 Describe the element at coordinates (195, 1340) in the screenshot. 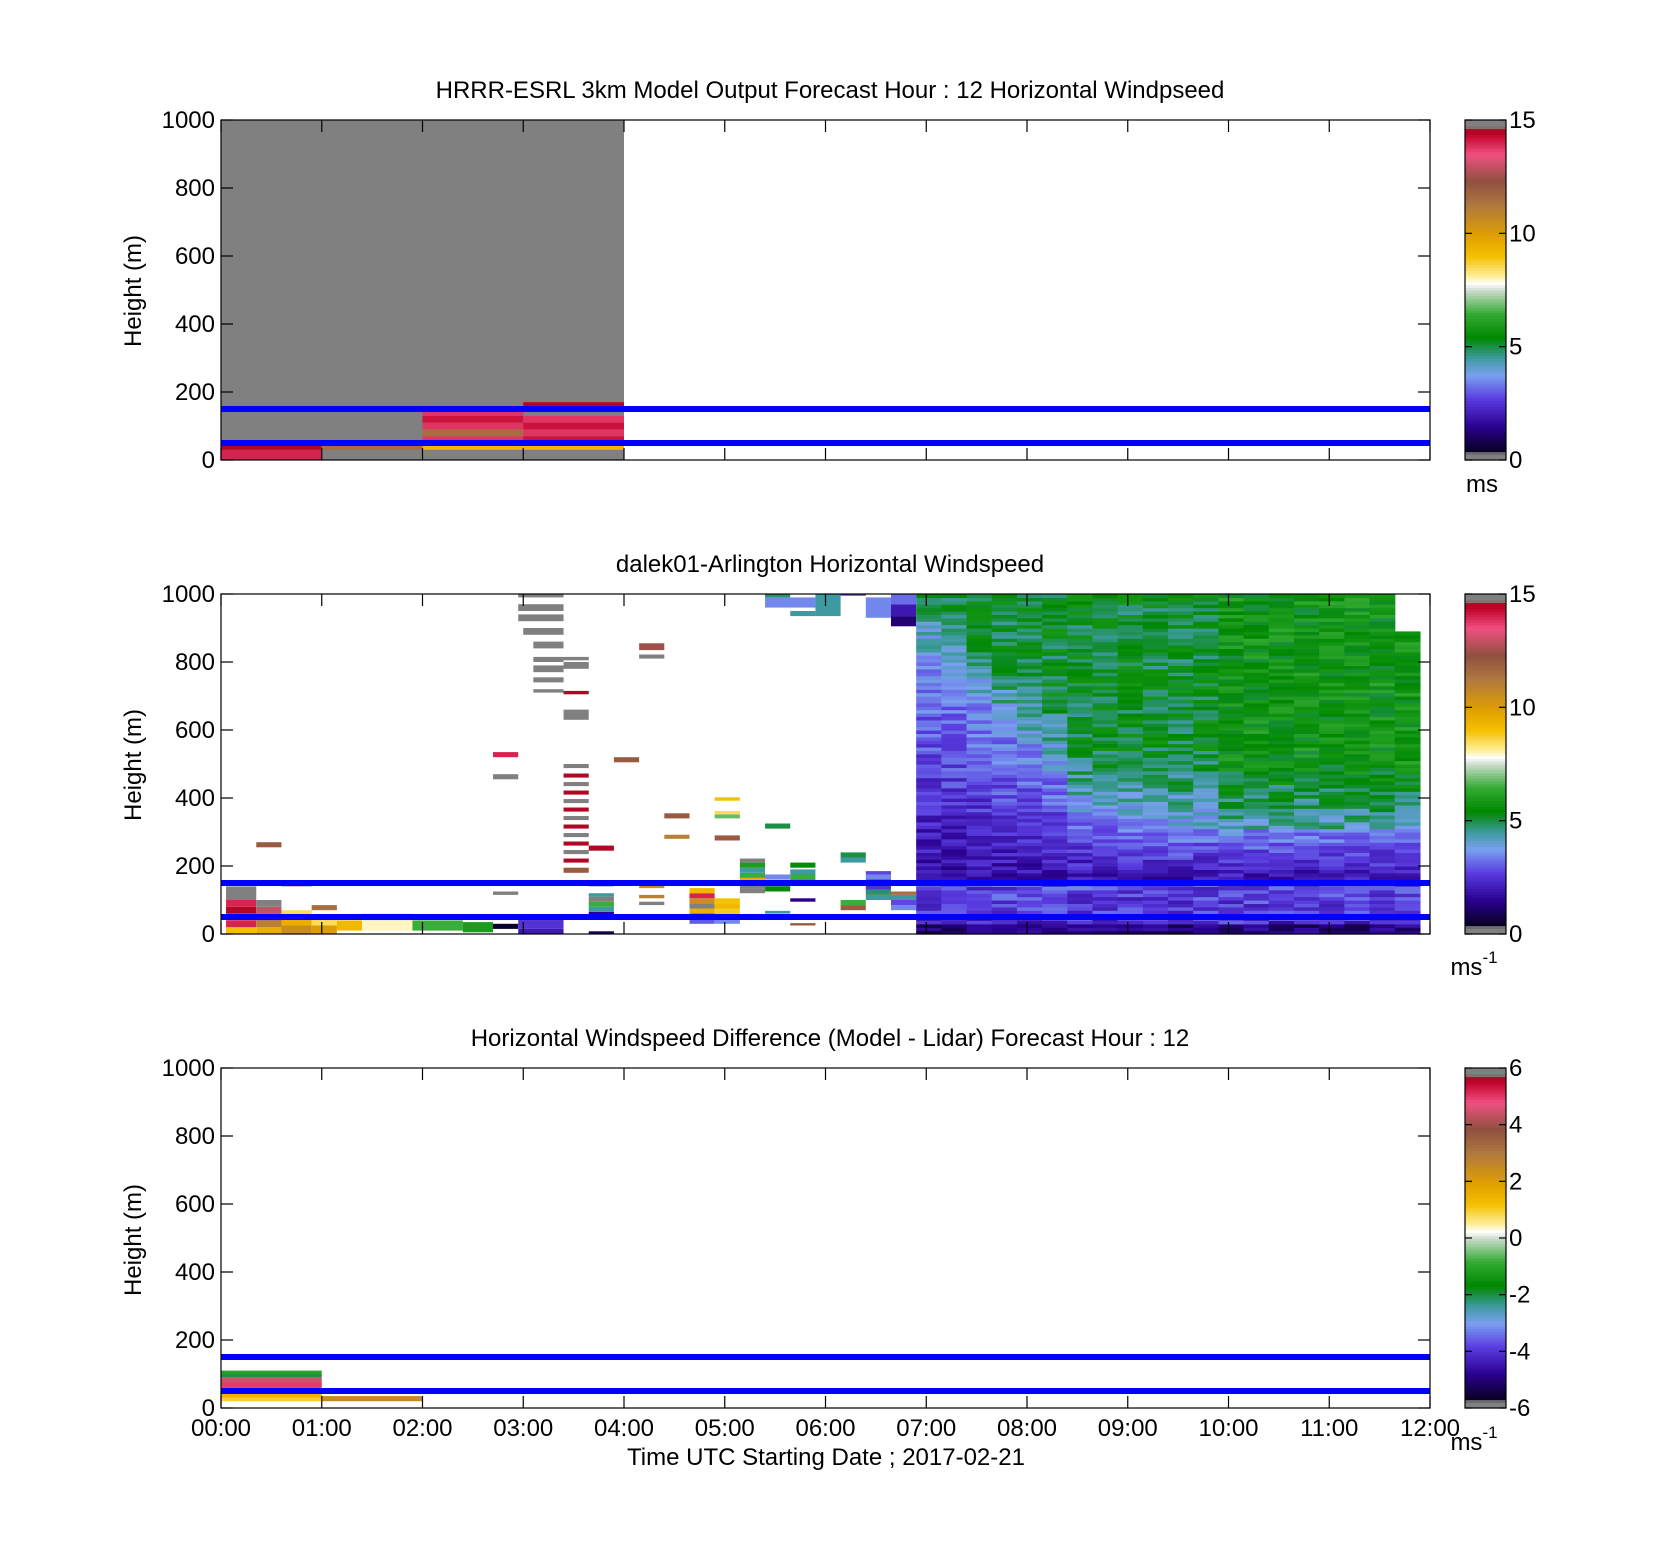

I see `y-tick-label: 200` at that location.